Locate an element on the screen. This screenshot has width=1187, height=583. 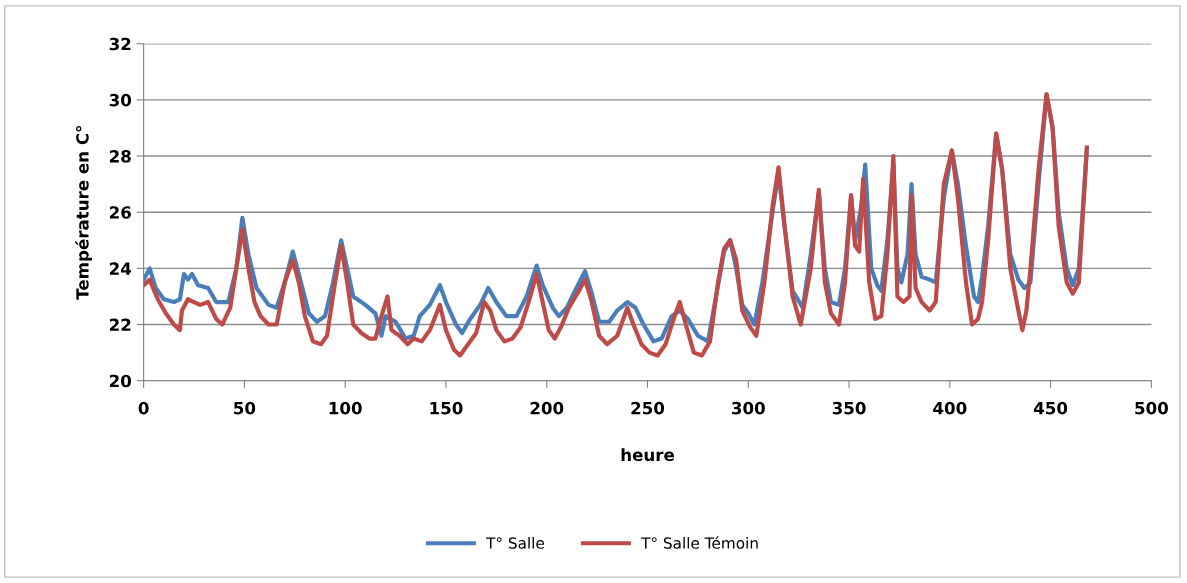
y-tick-label: 24 is located at coordinates (120, 268).